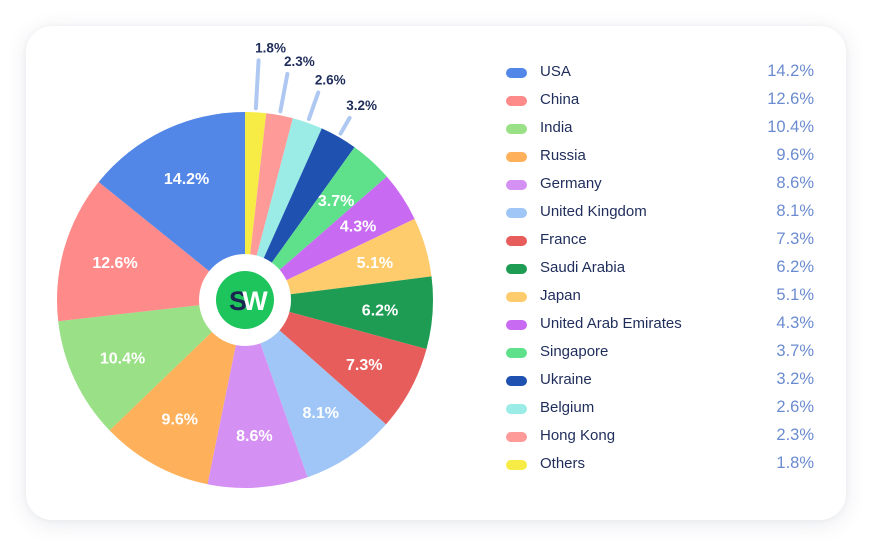 This screenshot has width=872, height=546. What do you see at coordinates (795, 379) in the screenshot?
I see `legend-value: 3.2%` at bounding box center [795, 379].